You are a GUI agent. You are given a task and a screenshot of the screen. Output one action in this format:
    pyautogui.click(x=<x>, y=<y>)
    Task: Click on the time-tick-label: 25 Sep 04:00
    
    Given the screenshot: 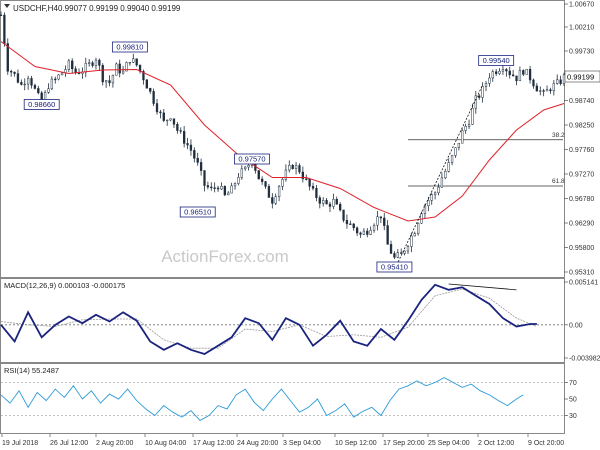 What is the action you would take?
    pyautogui.click(x=449, y=443)
    